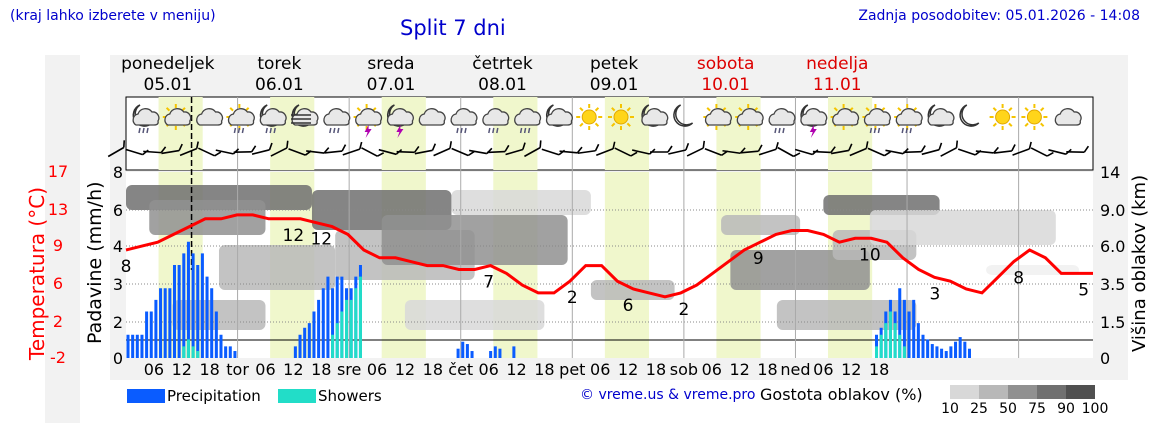 The width and height of the screenshot is (1152, 443). Describe the element at coordinates (572, 298) in the screenshot. I see `temperature-value-label: 2` at that location.